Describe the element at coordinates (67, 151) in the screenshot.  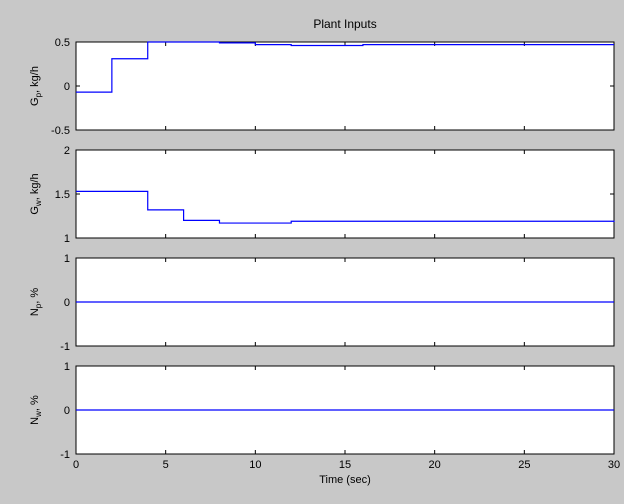
I see `y-tick-label: 2` at that location.